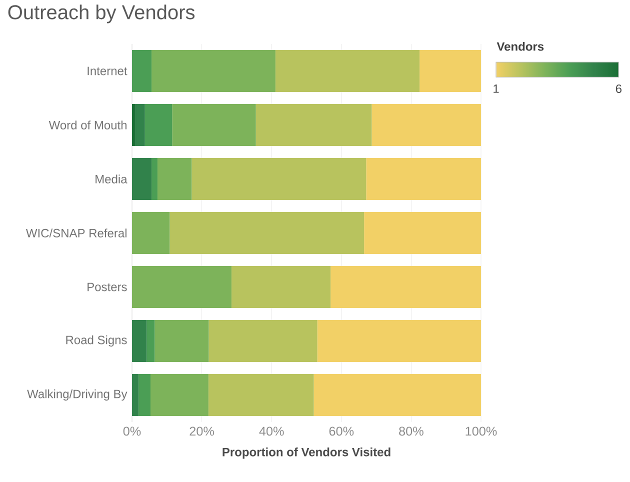  I want to click on y-tick-label: Walking/Driving By, so click(77, 395).